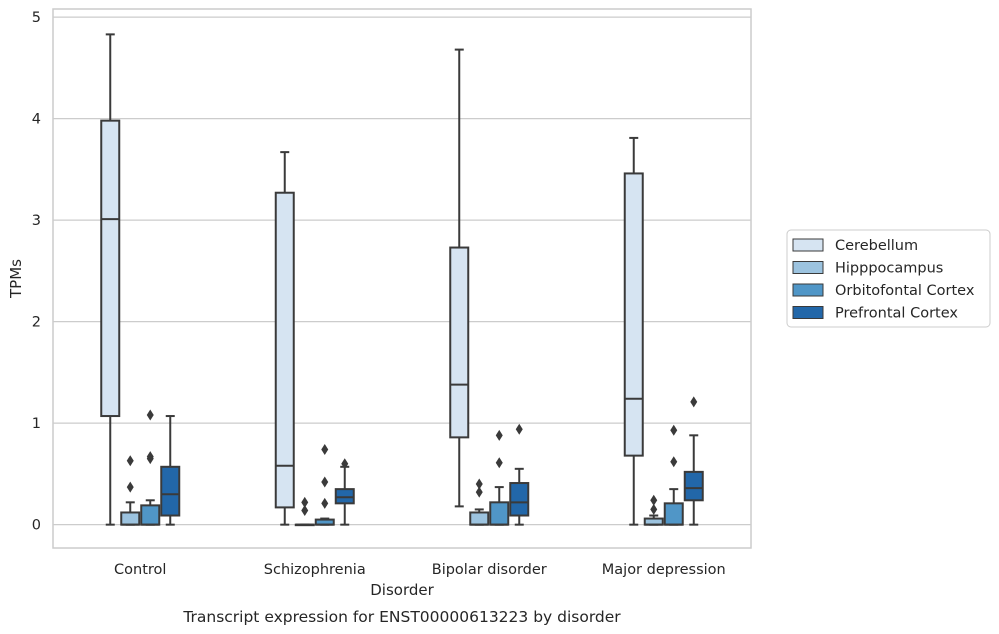  I want to click on legend-item: Hipppocampus, so click(867, 269).